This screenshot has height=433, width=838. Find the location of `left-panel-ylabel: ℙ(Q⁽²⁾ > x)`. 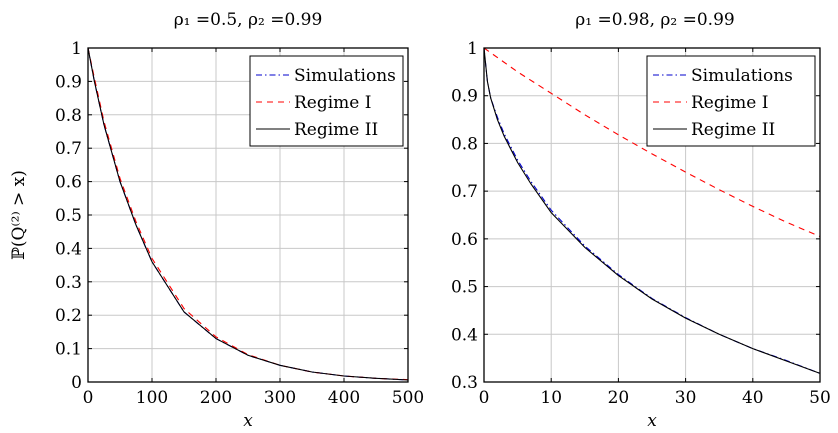

left-panel-ylabel: ℙ(Q⁽²⁾ > x) is located at coordinates (19, 215).